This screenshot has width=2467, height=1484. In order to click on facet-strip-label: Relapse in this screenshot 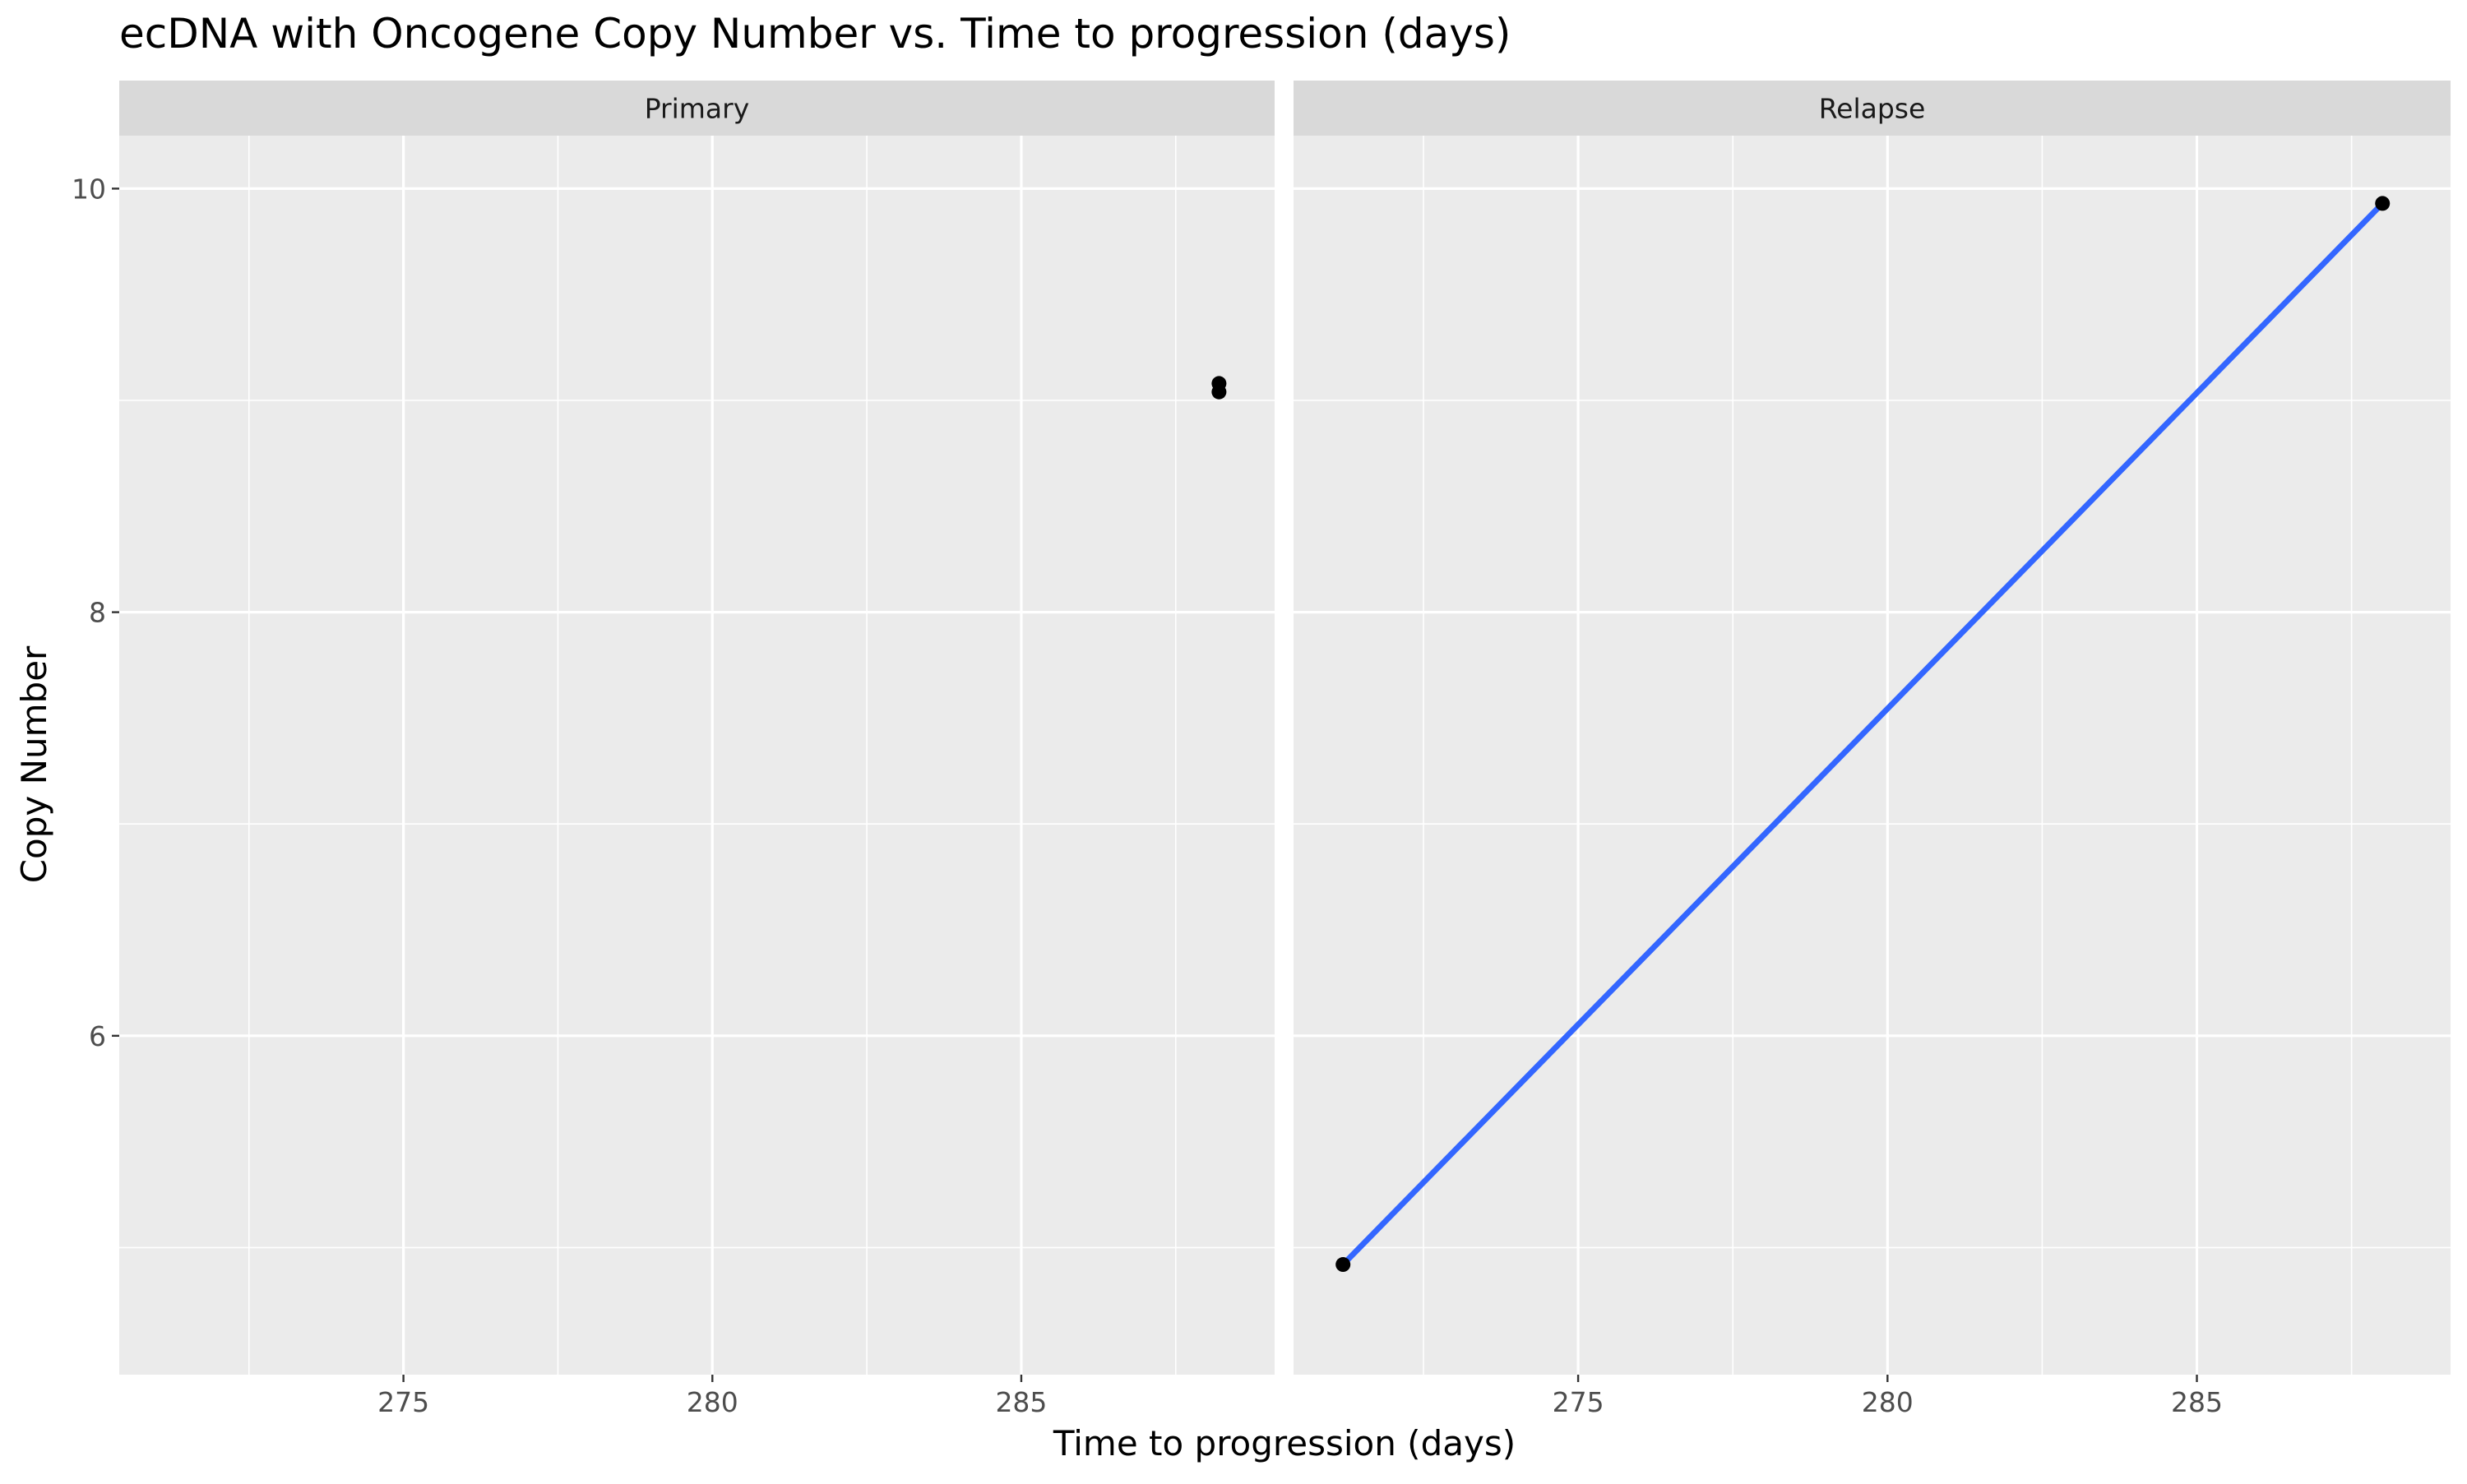, I will do `click(1872, 109)`.